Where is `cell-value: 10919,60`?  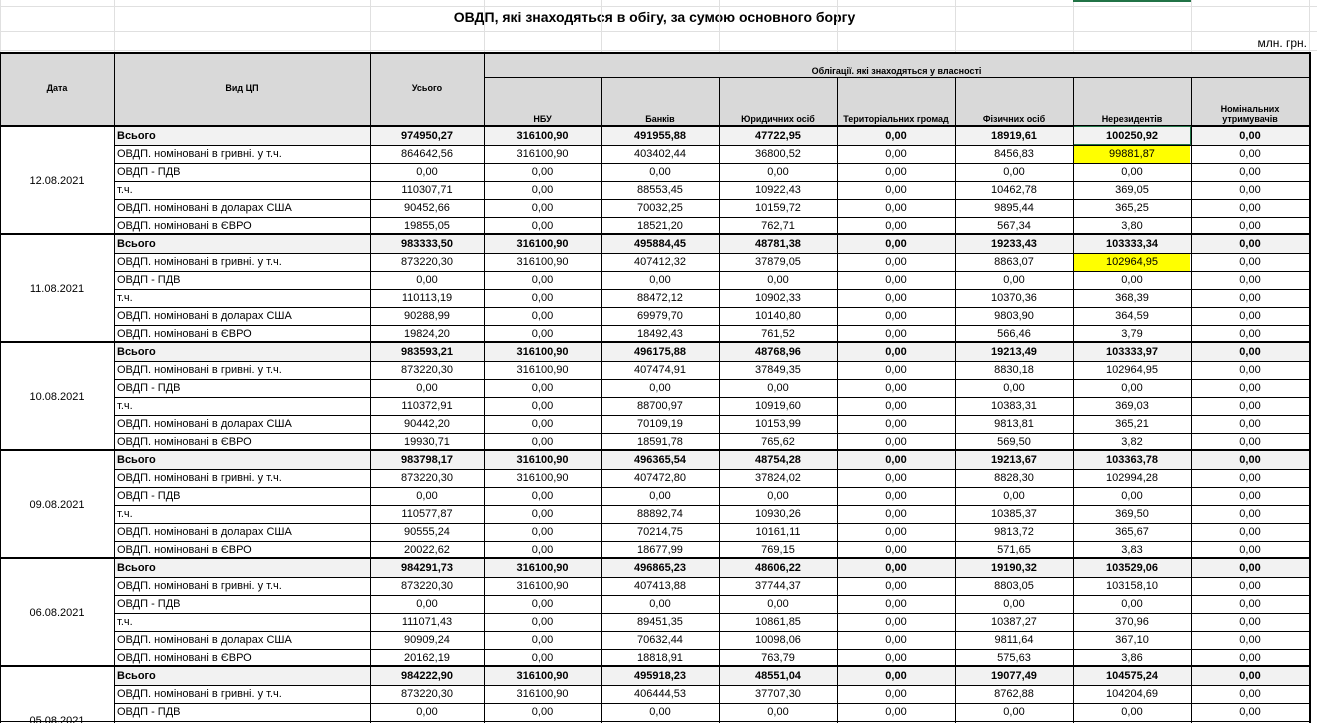
cell-value: 10919,60 is located at coordinates (778, 406).